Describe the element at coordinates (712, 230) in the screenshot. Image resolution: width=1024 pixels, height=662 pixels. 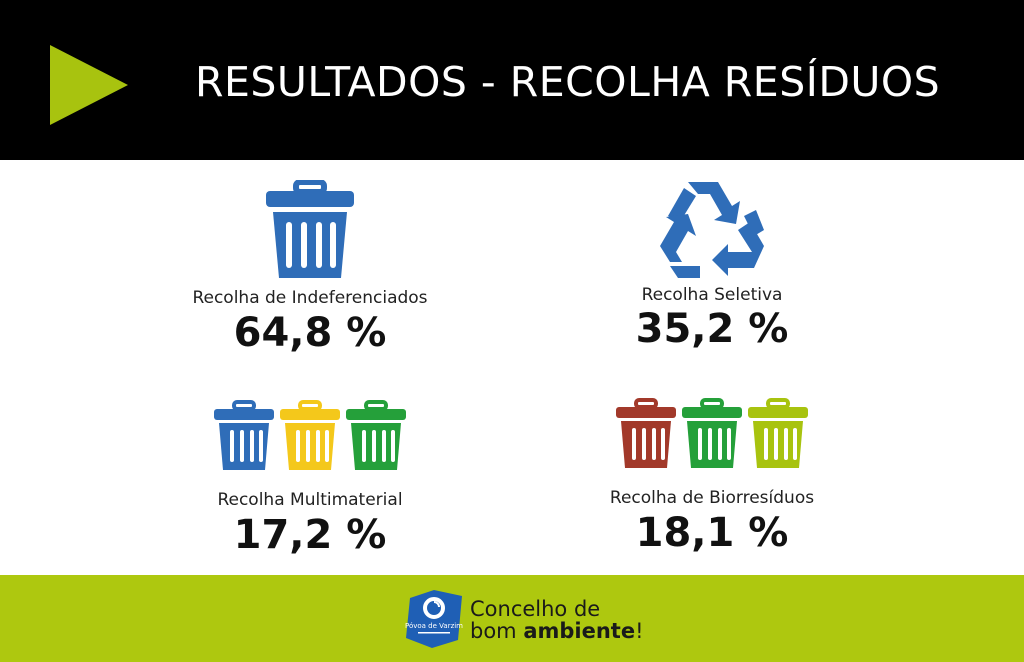
I see `recycle-icon` at that location.